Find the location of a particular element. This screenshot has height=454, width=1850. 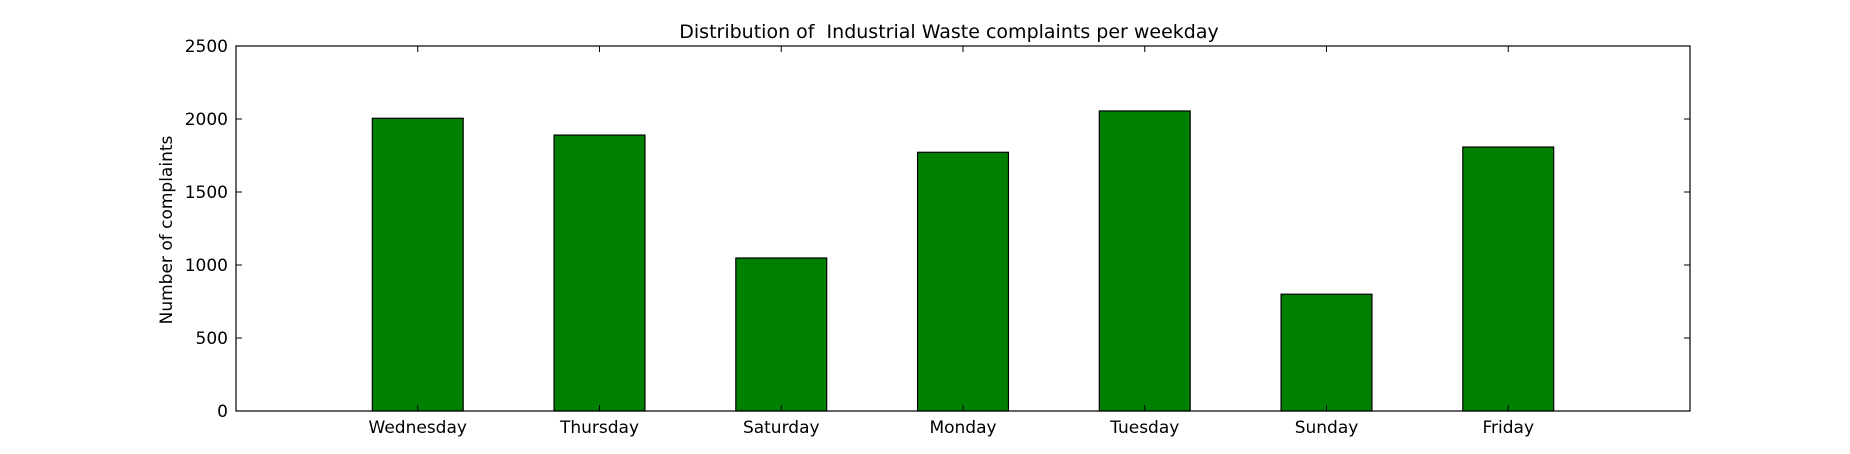

y-tick-label: 500 is located at coordinates (212, 339).